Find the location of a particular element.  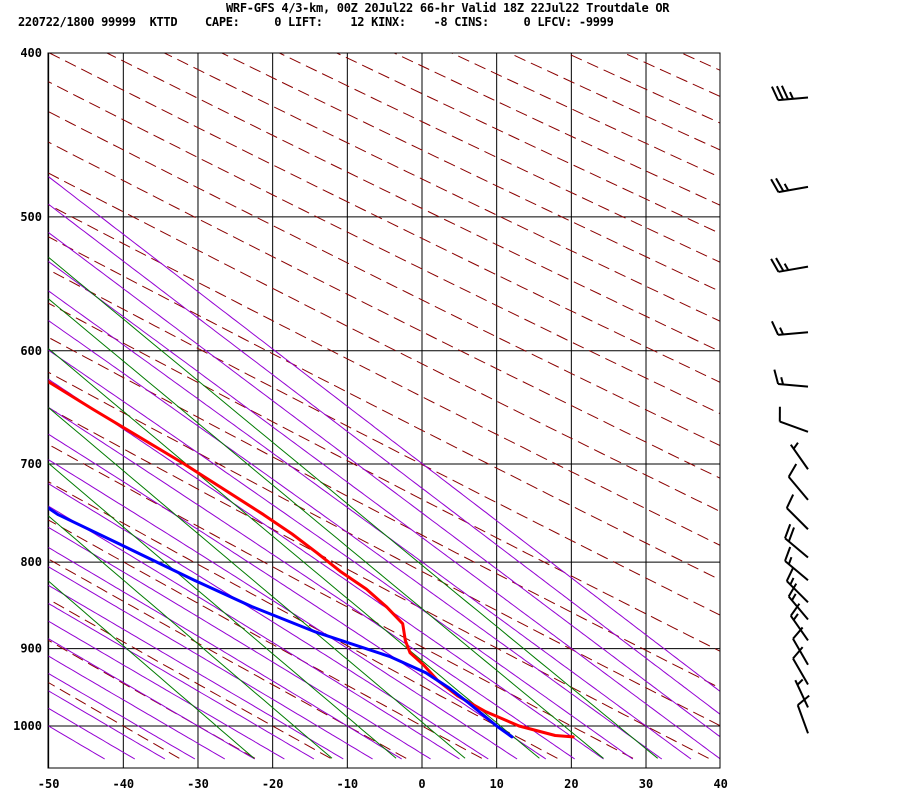

pressure-tick-label: 800 is located at coordinates (31, 562).